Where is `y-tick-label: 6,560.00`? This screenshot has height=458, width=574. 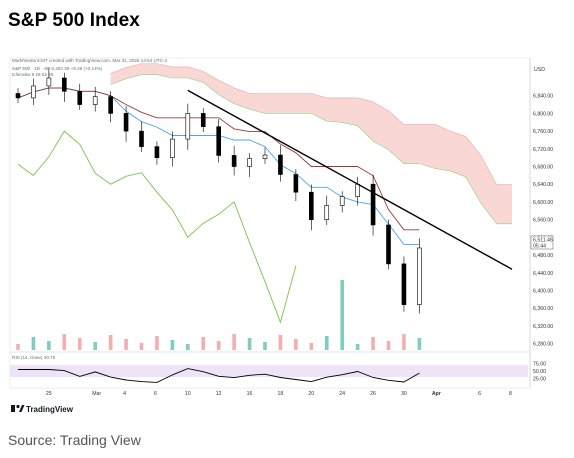 y-tick-label: 6,560.00 is located at coordinates (543, 221).